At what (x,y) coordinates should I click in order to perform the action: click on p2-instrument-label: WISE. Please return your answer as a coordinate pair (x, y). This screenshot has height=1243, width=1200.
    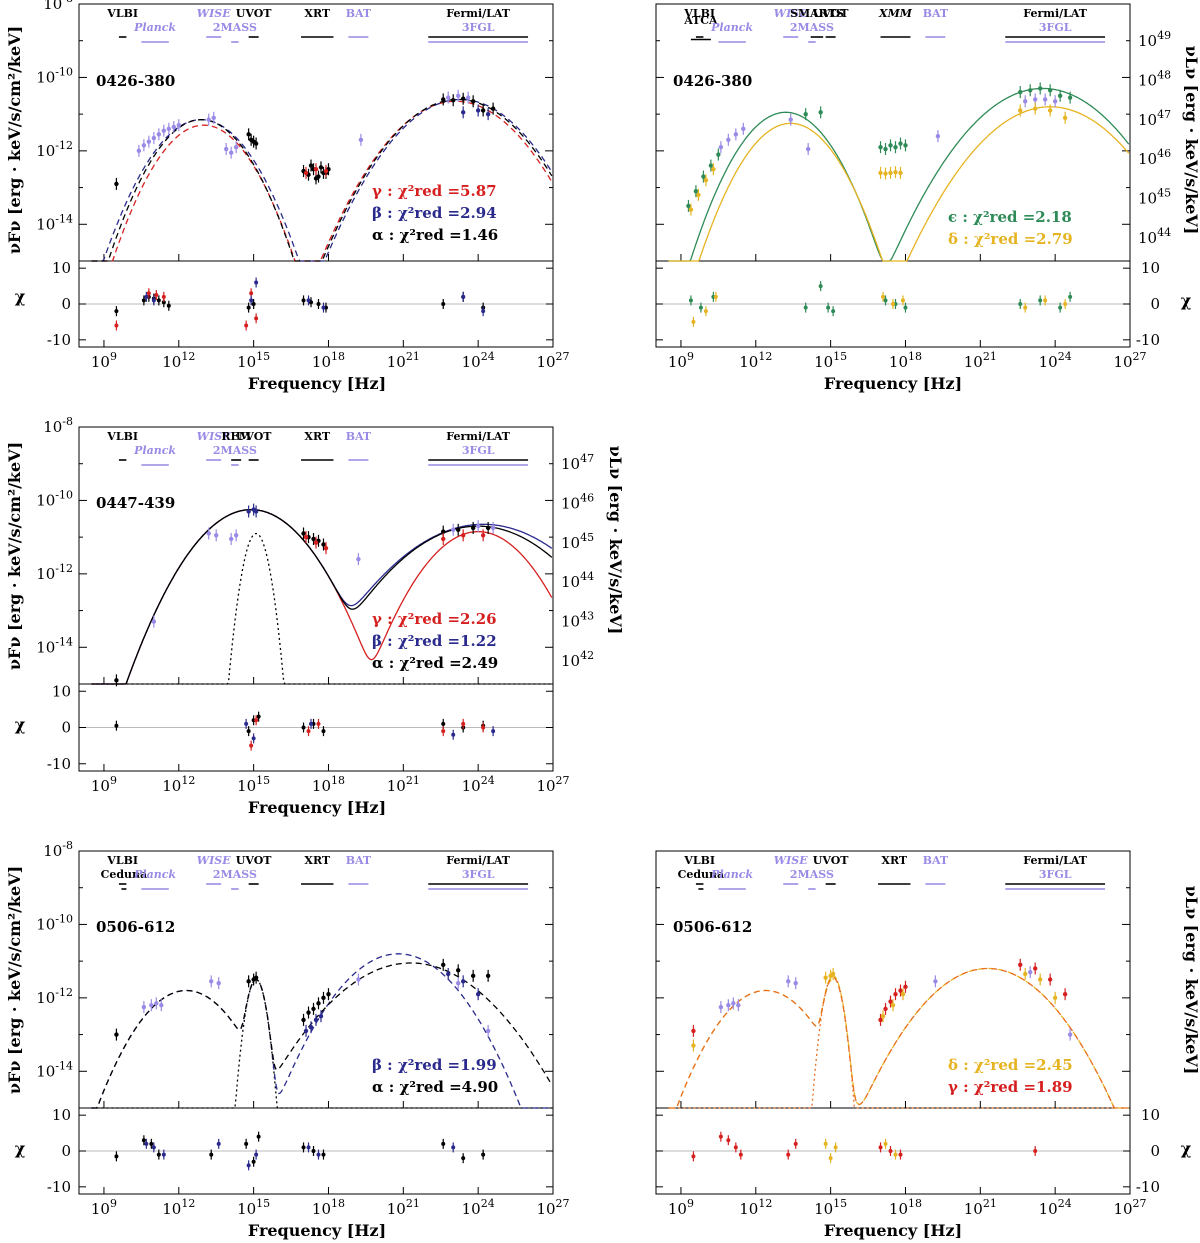
    Looking at the image, I should click on (791, 13).